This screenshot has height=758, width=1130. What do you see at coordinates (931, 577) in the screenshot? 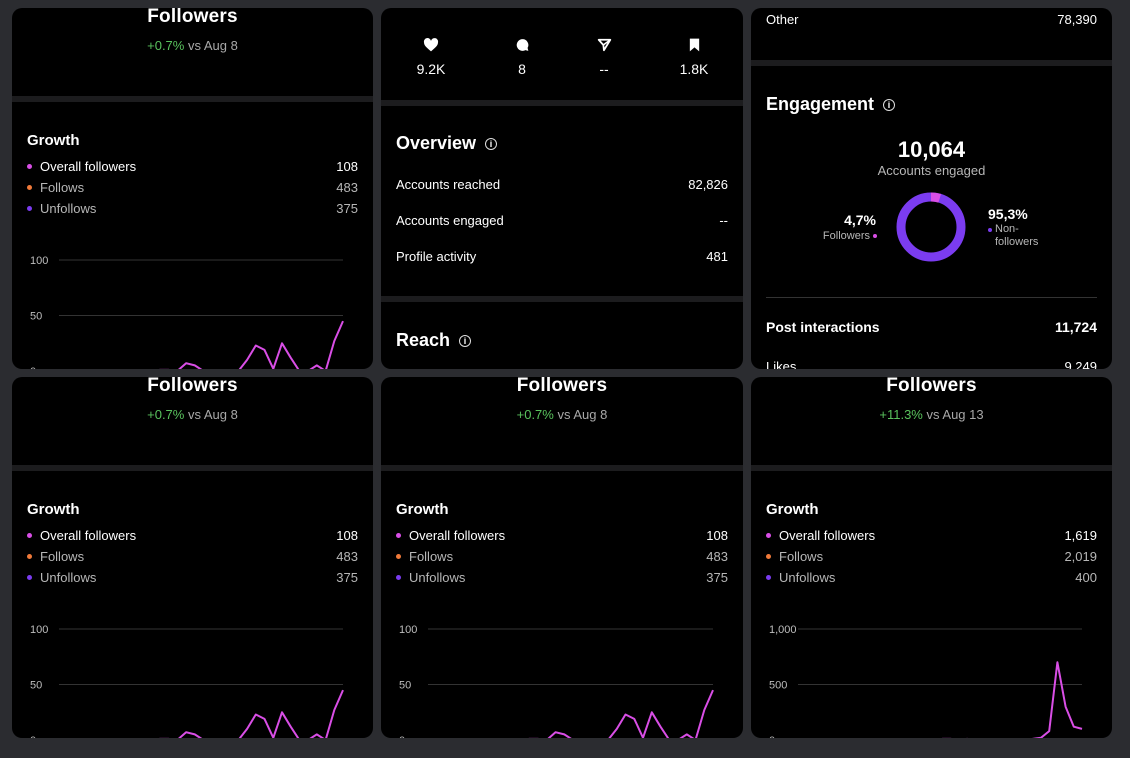
I see `growth-legend-row: Unfollows 400` at bounding box center [931, 577].